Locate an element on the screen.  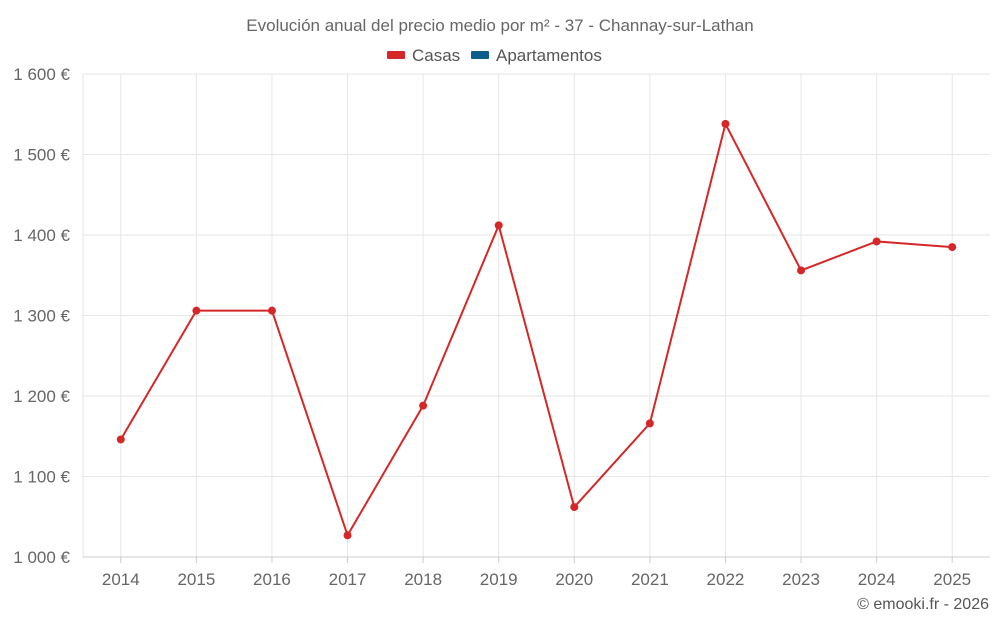
y-tick-label: 1 500 € is located at coordinates (41, 155).